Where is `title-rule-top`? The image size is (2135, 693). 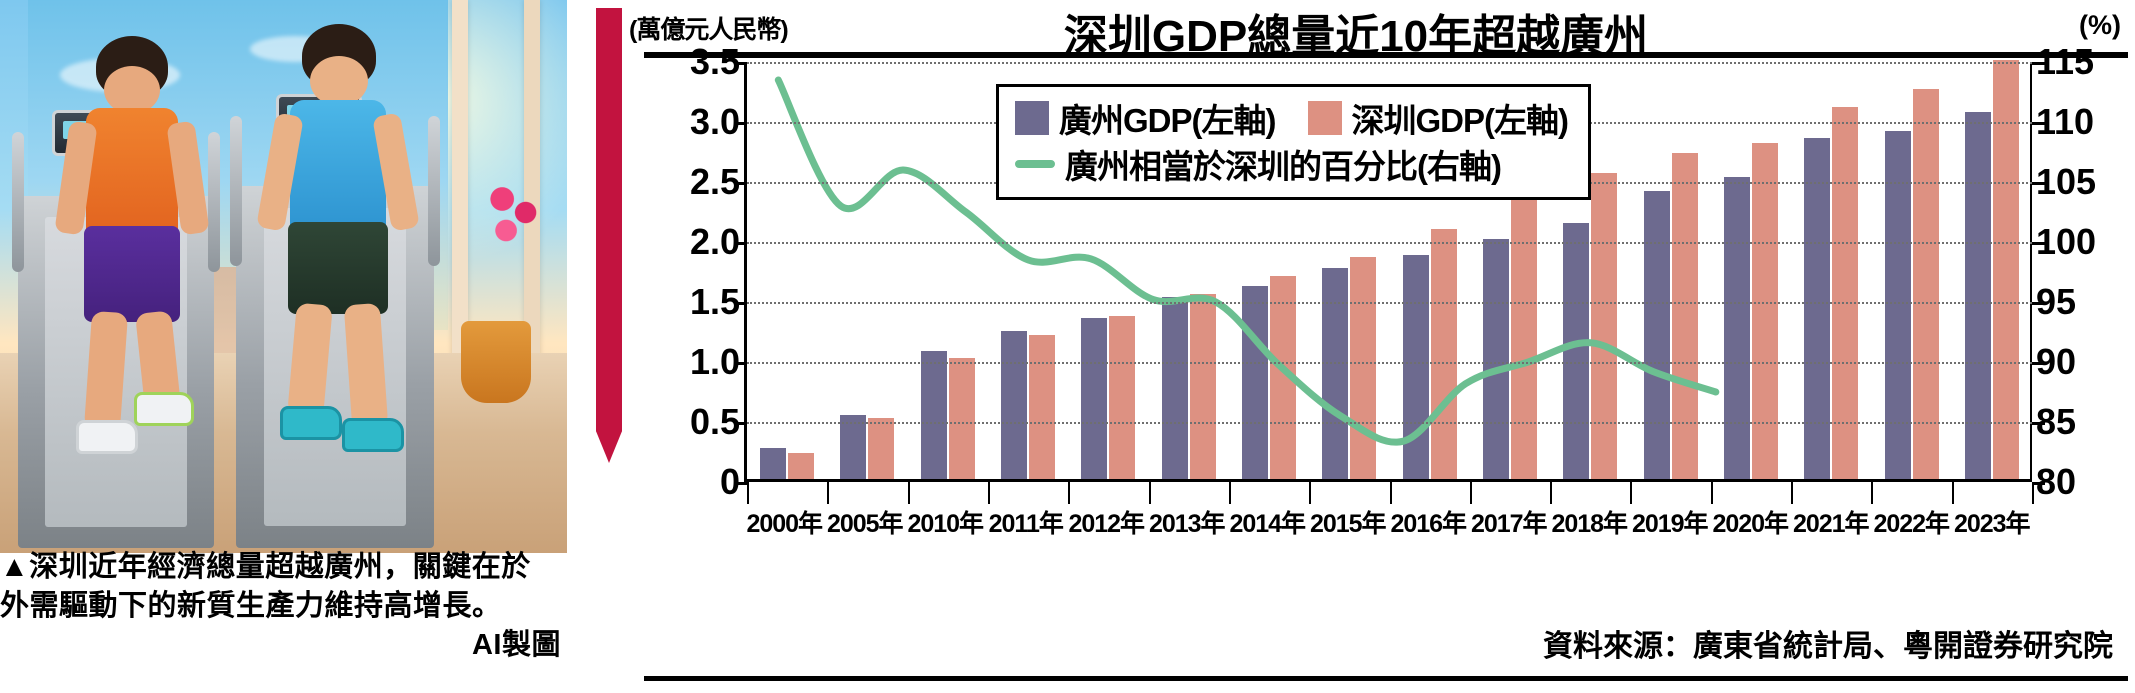
title-rule-top is located at coordinates (1386, 55).